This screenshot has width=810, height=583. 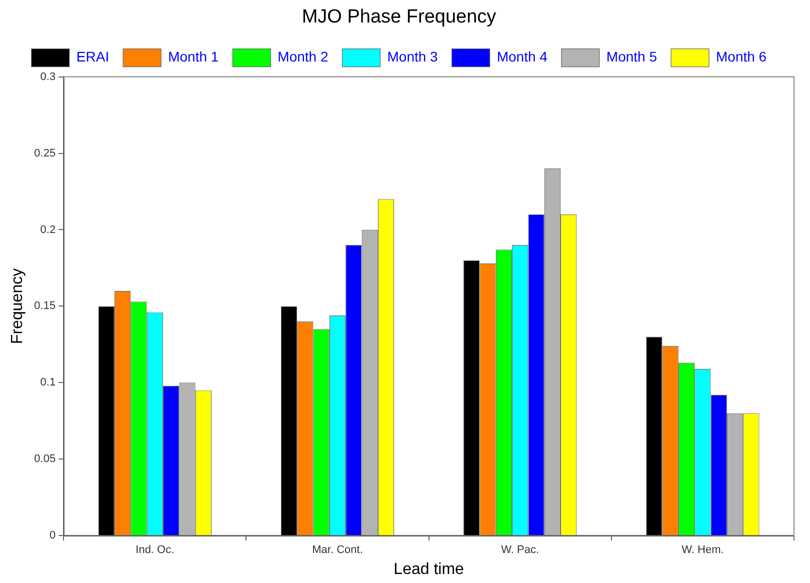 What do you see at coordinates (703, 550) in the screenshot?
I see `x-tick-label: W. Hem.` at bounding box center [703, 550].